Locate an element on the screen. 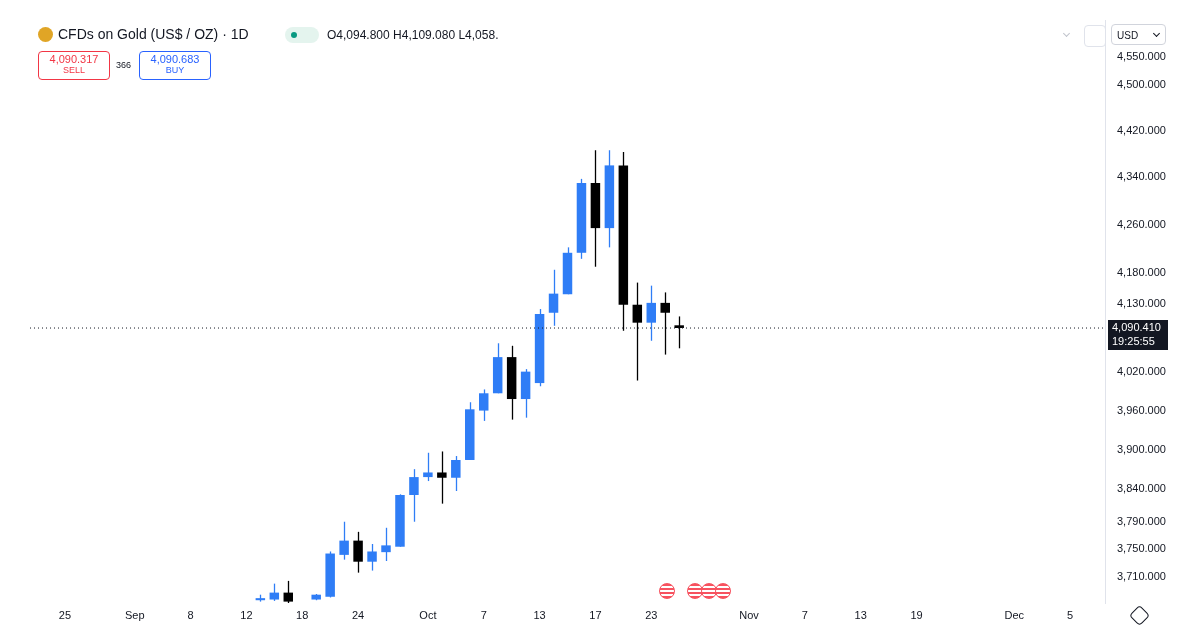 Image resolution: width=1200 pixels, height=628 pixels. y-tick-label: 3,900.000 is located at coordinates (1141, 448).